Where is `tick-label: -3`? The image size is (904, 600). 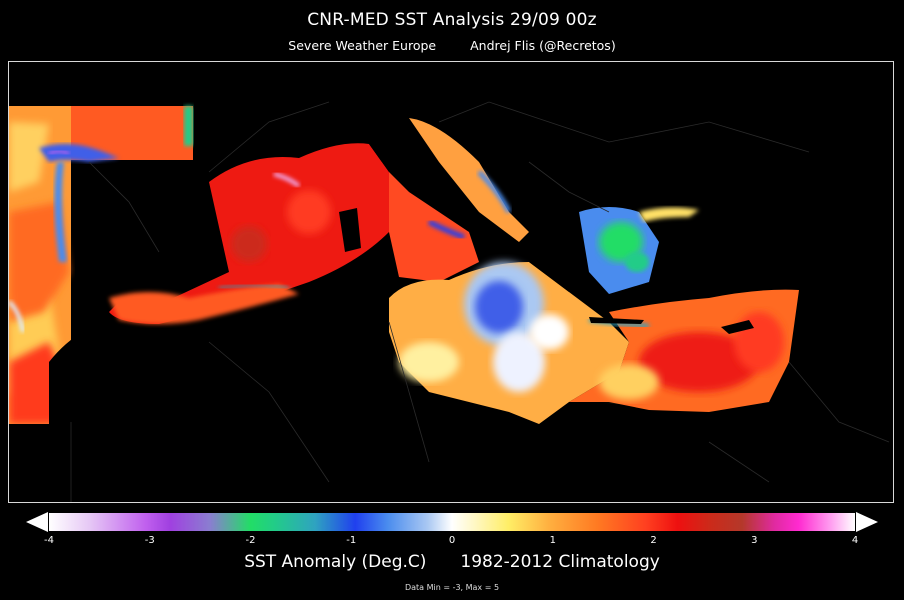
tick-label: -3 is located at coordinates (149, 540).